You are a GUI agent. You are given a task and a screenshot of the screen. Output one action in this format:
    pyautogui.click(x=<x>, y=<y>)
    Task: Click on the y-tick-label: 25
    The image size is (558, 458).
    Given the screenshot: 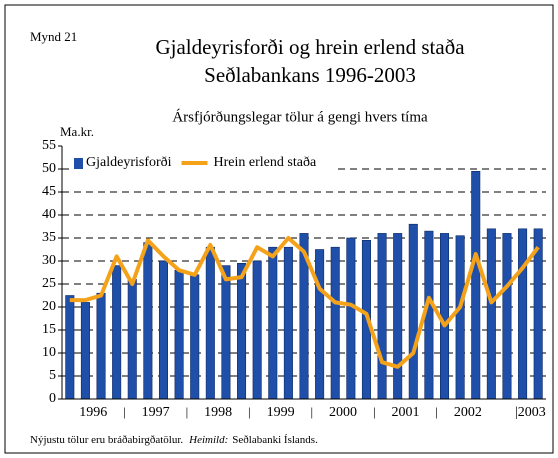 What is the action you would take?
    pyautogui.click(x=49, y=283)
    